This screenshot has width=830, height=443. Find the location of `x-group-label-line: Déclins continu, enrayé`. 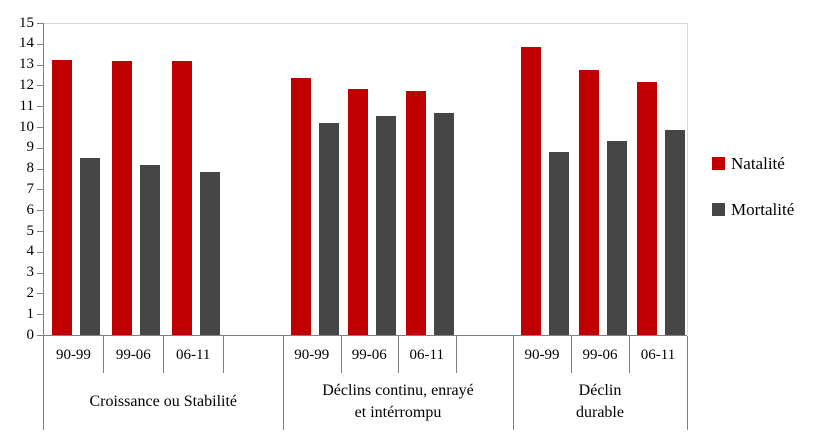

x-group-label-line: Déclins continu, enrayé is located at coordinates (398, 390).